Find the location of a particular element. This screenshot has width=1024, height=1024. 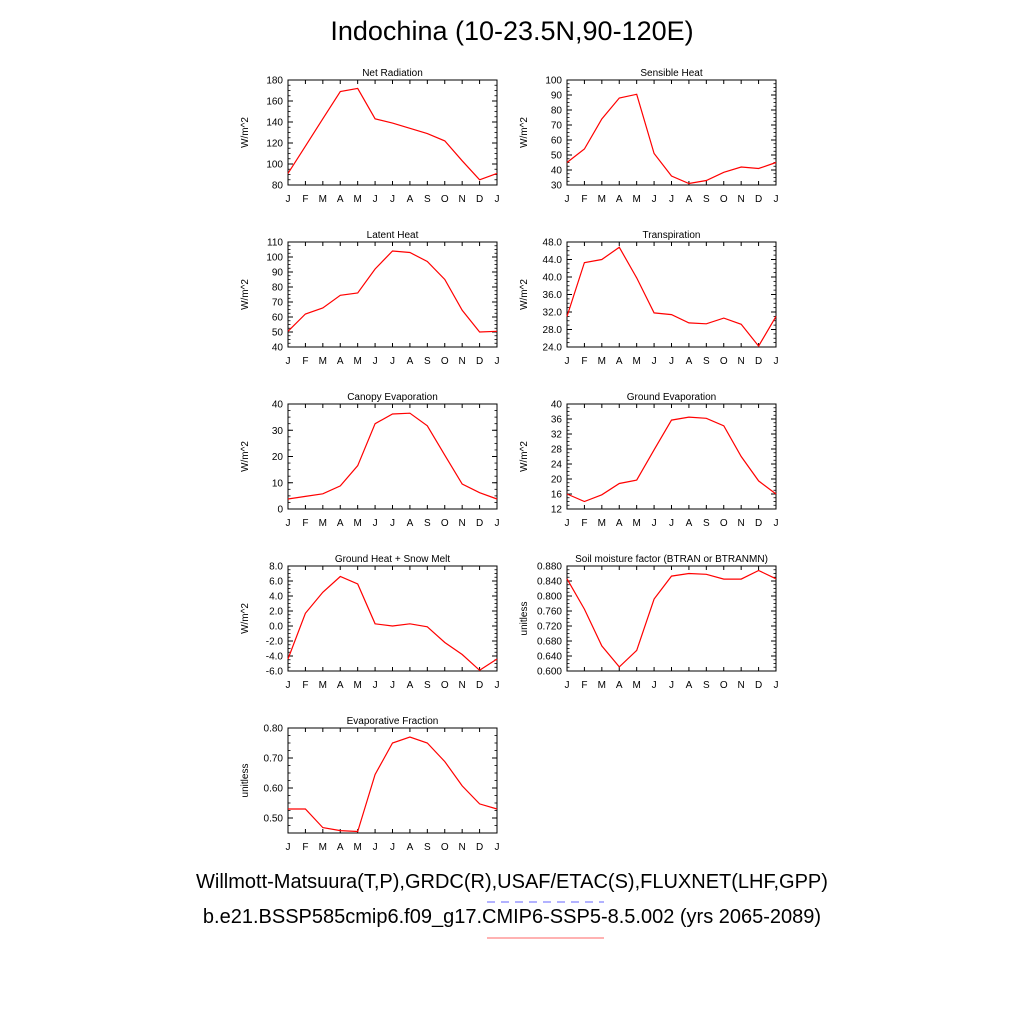

y-tick-label: -2.0 is located at coordinates (275, 642).